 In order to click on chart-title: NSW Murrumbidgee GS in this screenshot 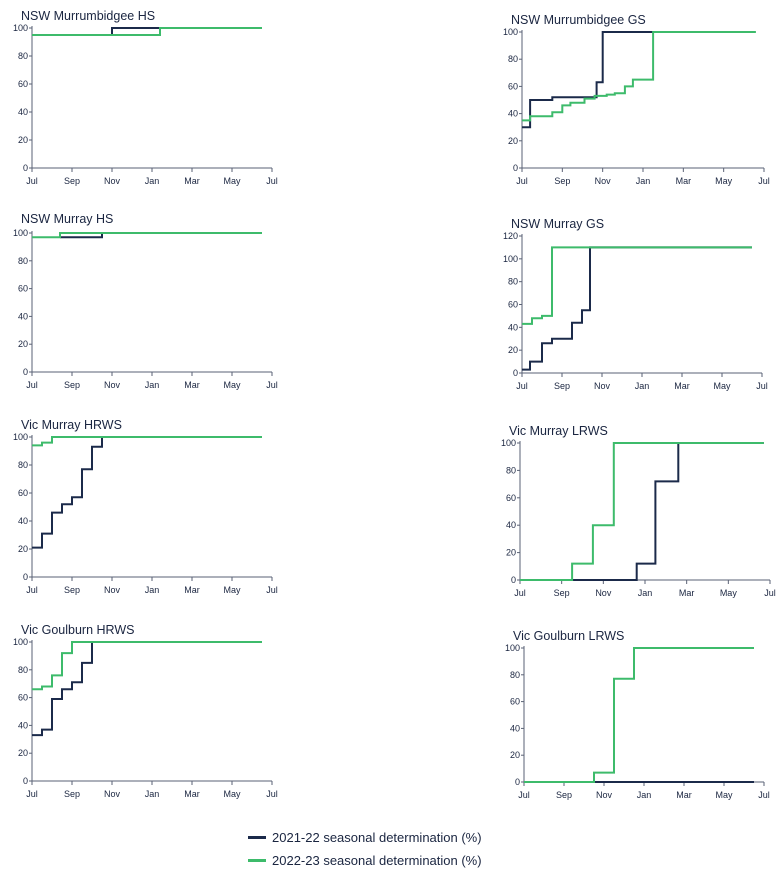, I will do `click(578, 20)`.